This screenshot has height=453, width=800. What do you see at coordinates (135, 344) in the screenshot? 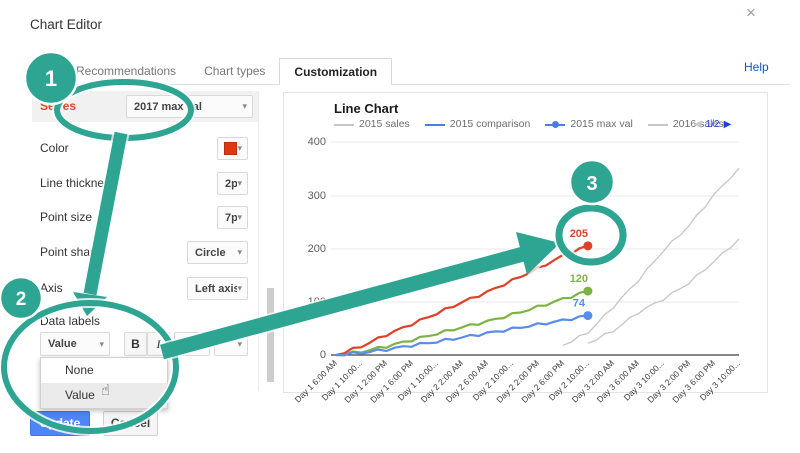
I see `bold-button: B` at bounding box center [135, 344].